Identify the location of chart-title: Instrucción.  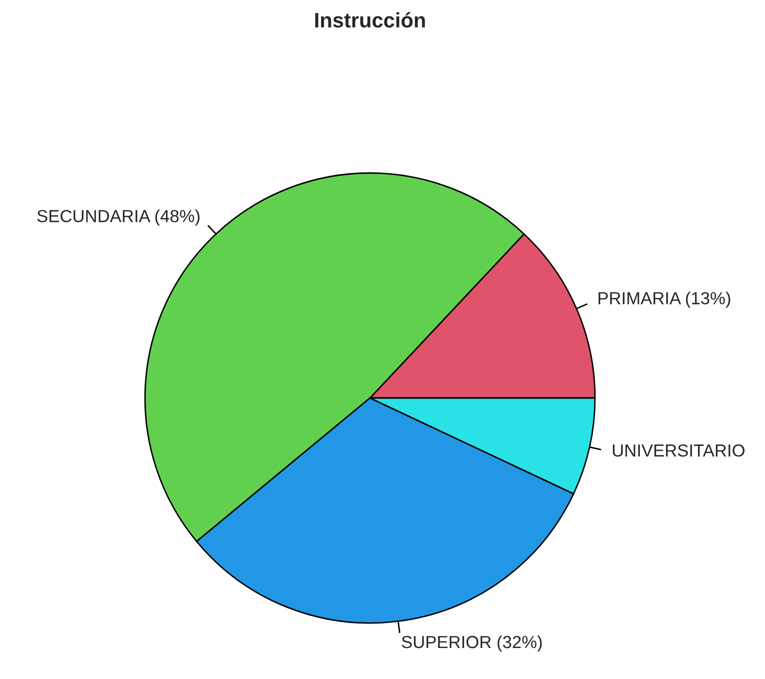
(370, 20).